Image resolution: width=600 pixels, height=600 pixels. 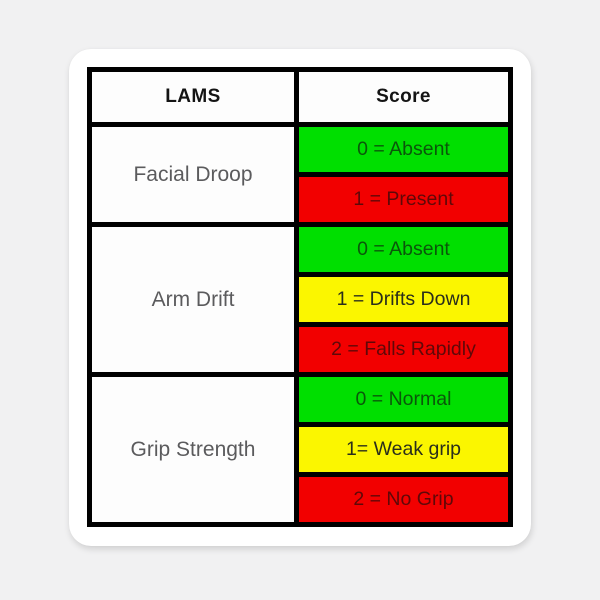 What do you see at coordinates (193, 97) in the screenshot?
I see `table-header-lams: LAMS` at bounding box center [193, 97].